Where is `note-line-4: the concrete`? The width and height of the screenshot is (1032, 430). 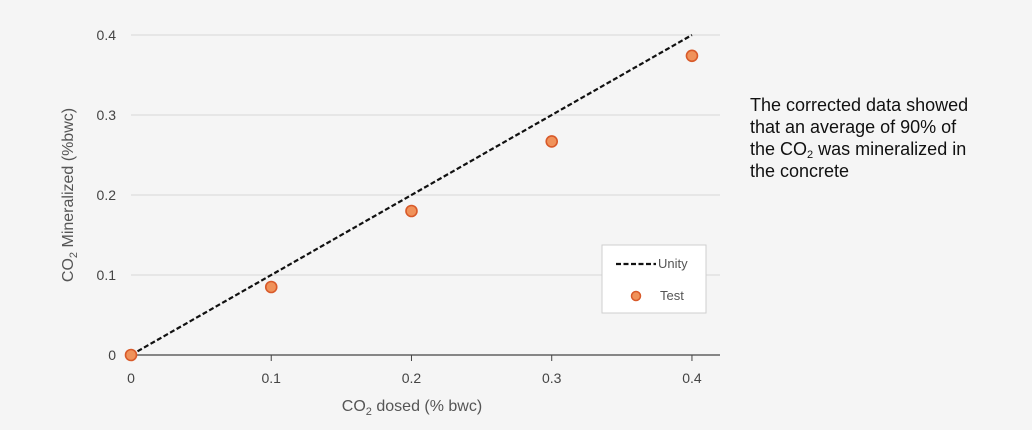
note-line-4: the concrete is located at coordinates (800, 171).